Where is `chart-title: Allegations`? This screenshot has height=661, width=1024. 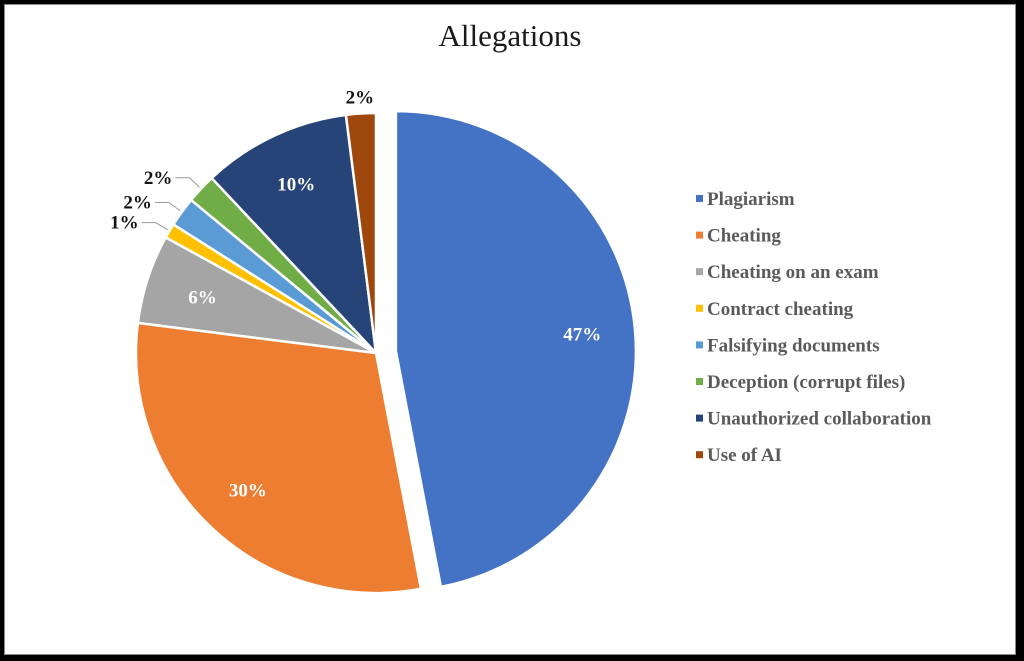 chart-title: Allegations is located at coordinates (510, 35).